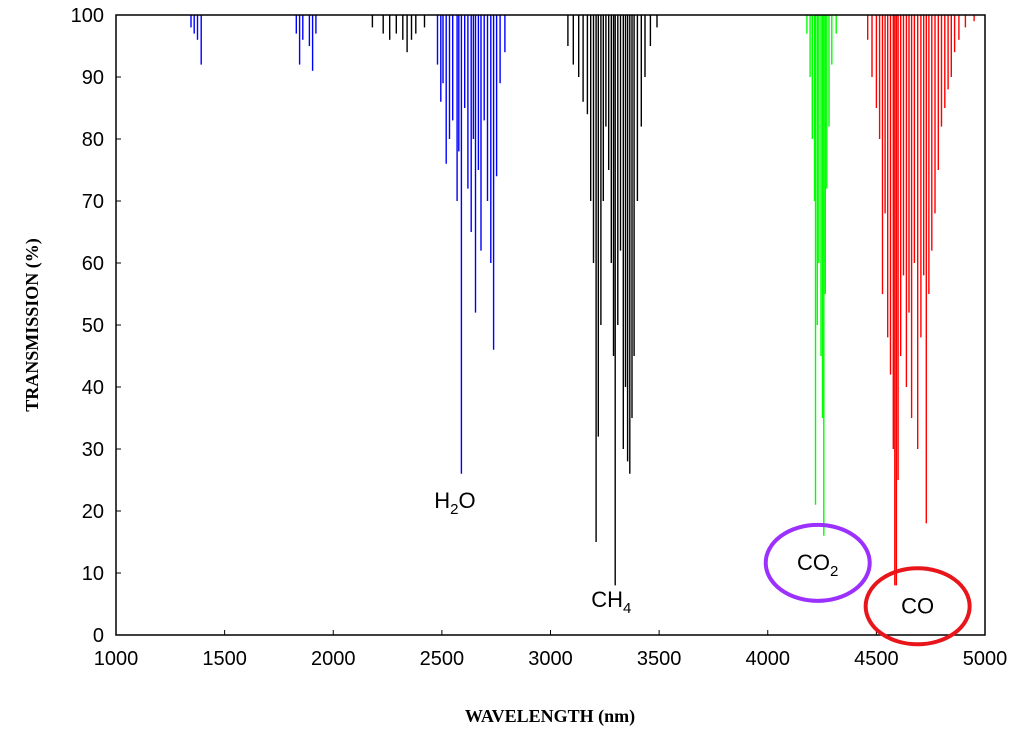 The image size is (1024, 742). I want to click on y-tick-label: 40, so click(93, 388).